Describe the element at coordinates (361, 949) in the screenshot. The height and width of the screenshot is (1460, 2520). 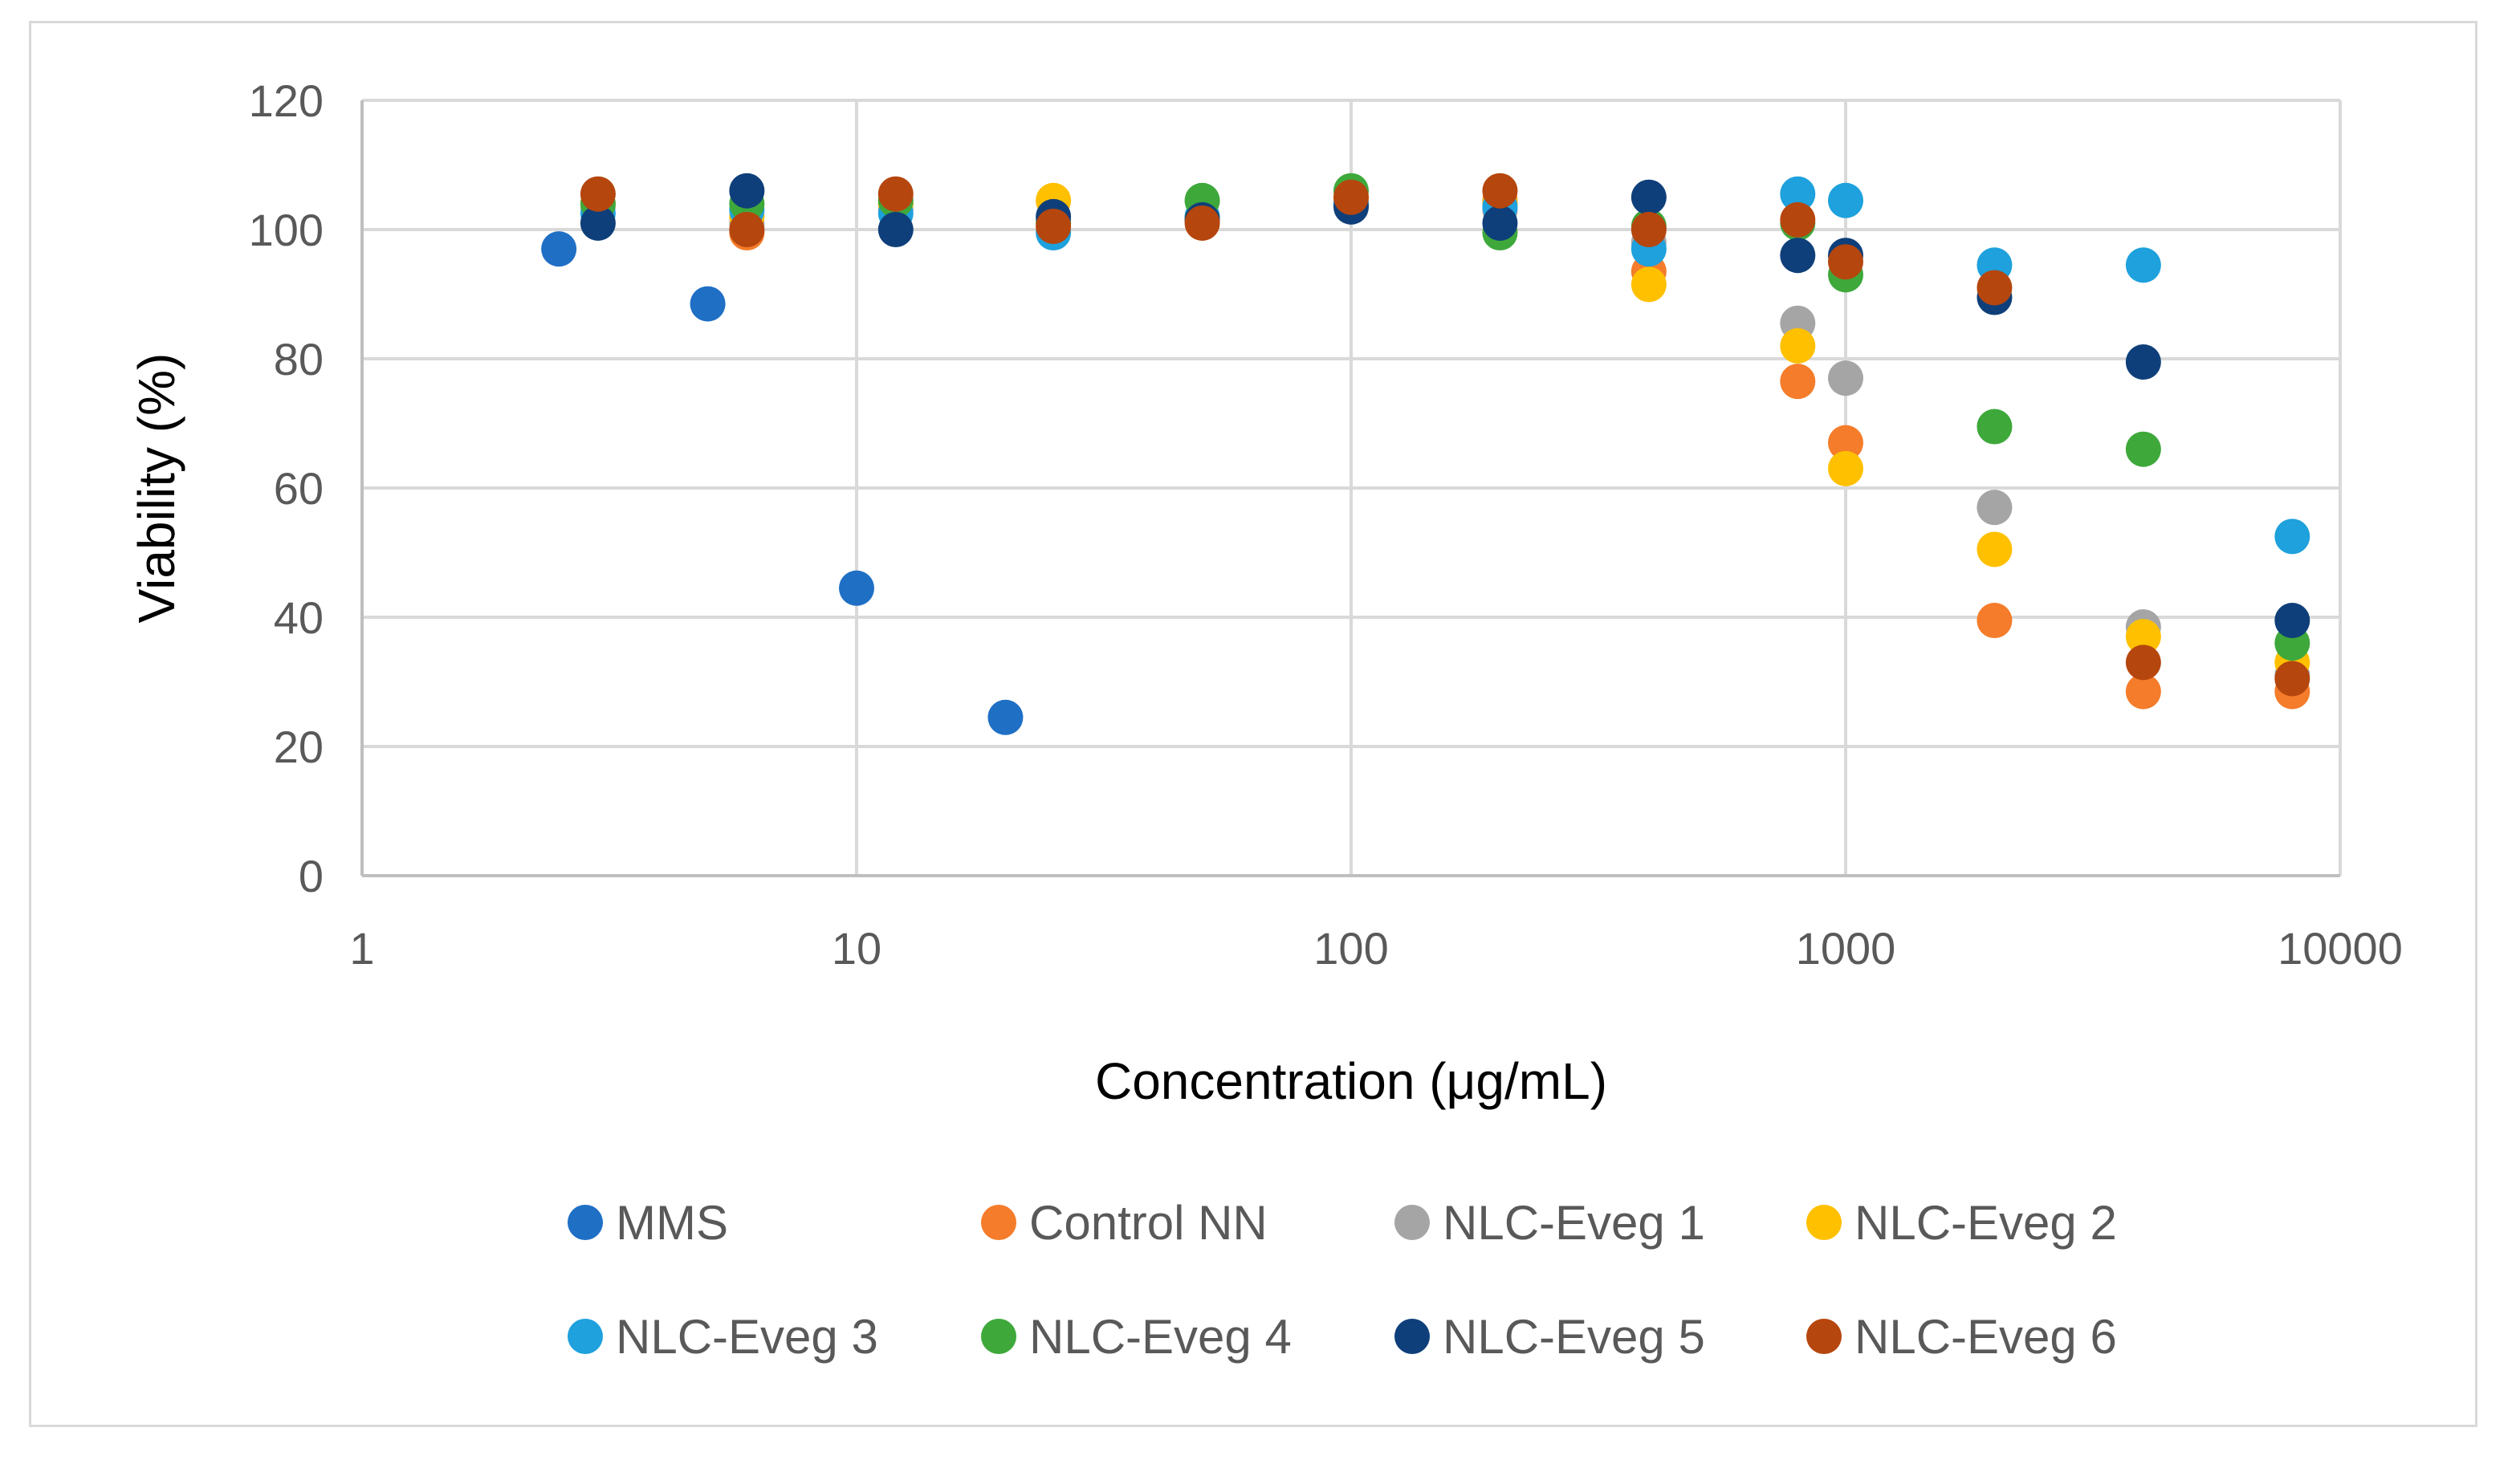
I see `x-tick-label: 1` at that location.